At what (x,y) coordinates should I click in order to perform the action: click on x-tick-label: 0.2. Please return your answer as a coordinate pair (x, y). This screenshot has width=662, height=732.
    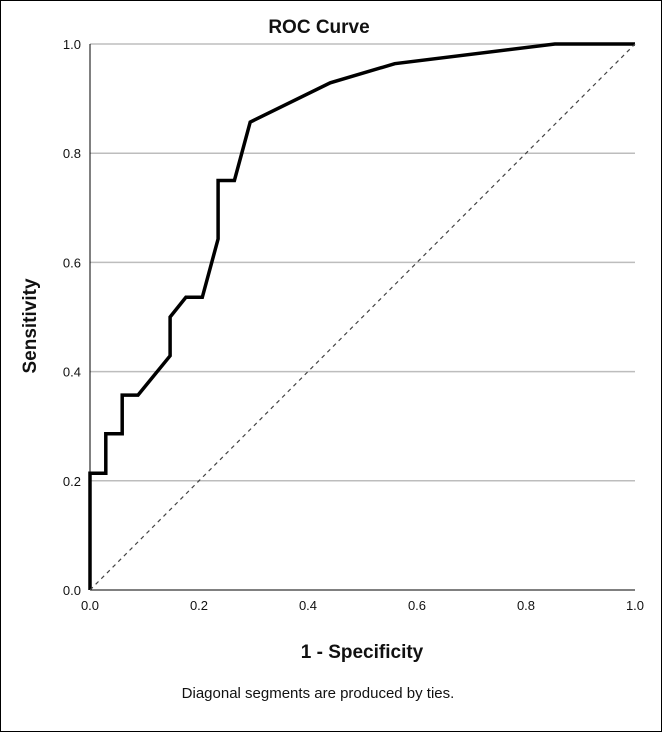
    Looking at the image, I should click on (199, 605).